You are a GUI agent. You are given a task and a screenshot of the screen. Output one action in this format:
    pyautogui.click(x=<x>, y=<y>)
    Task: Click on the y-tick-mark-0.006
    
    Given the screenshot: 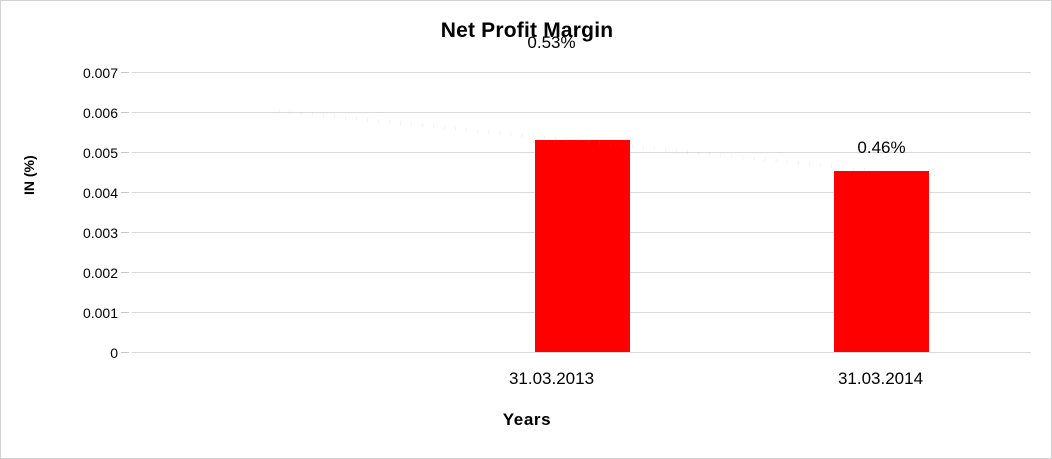 What is the action you would take?
    pyautogui.click(x=125, y=112)
    